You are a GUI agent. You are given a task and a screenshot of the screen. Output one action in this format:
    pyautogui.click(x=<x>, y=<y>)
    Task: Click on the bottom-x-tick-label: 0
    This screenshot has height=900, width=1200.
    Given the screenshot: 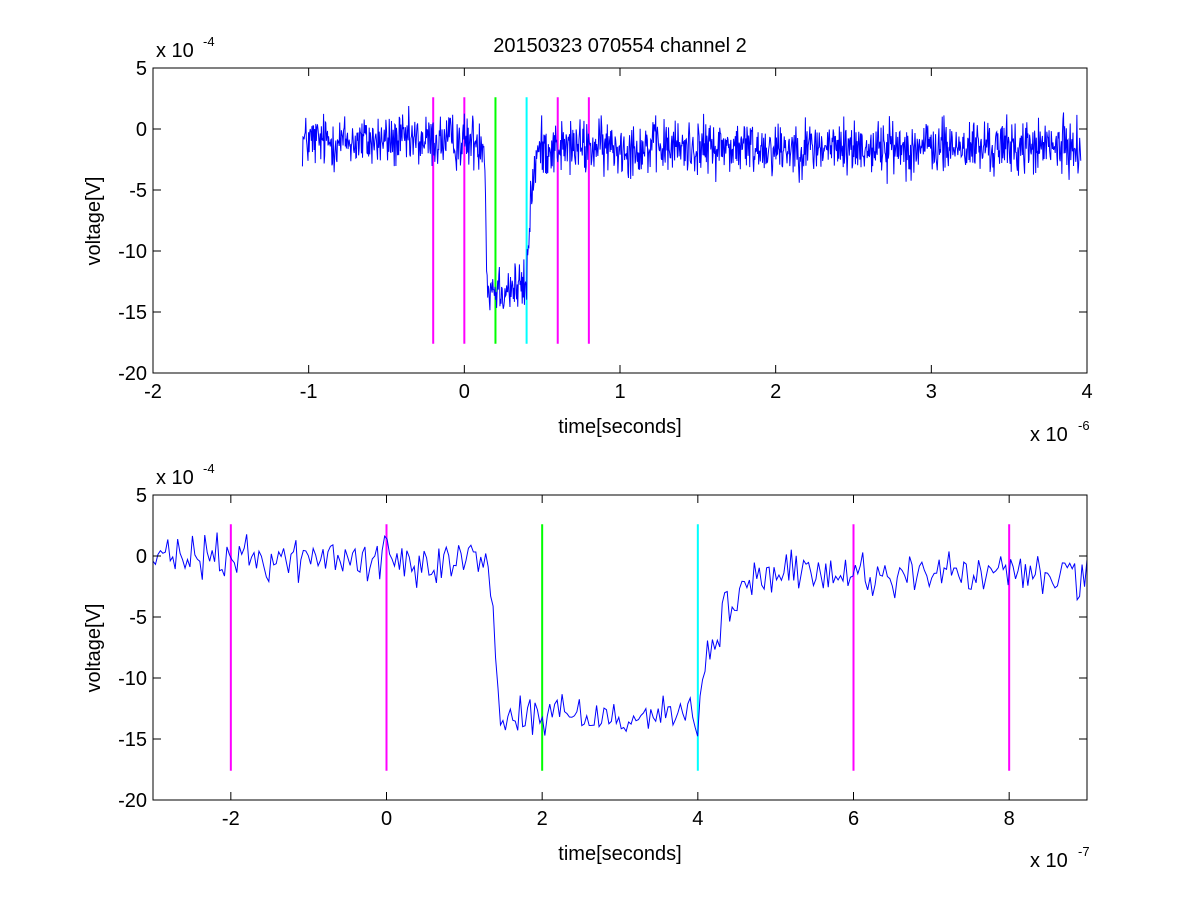 What is the action you would take?
    pyautogui.click(x=386, y=819)
    